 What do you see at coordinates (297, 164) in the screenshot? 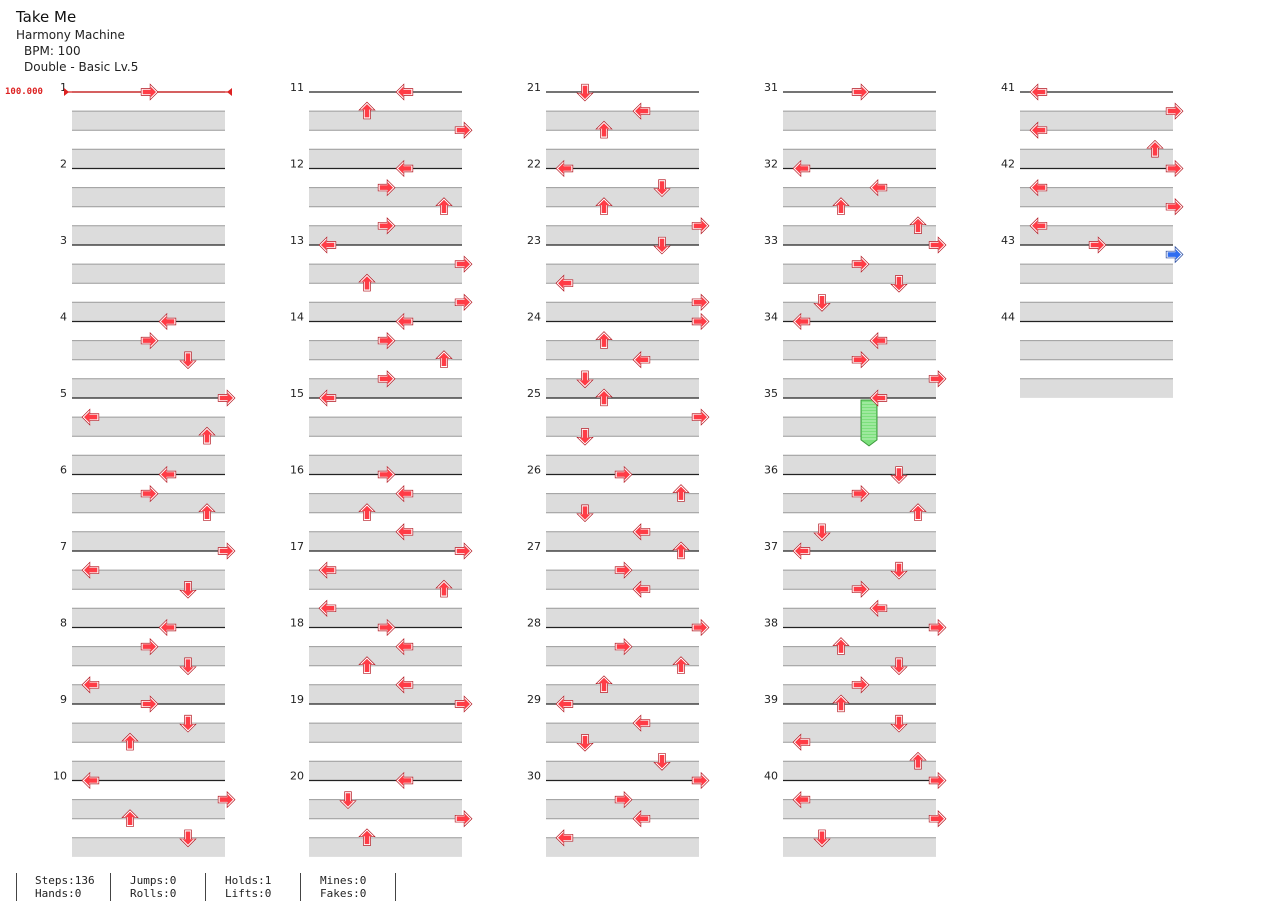
I see `measure-number: 12` at bounding box center [297, 164].